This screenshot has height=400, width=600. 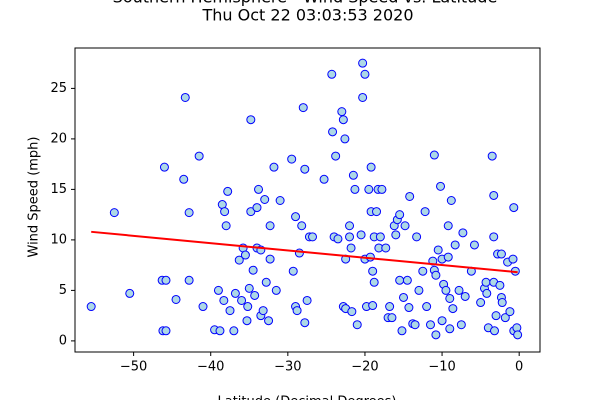 I want to click on x-axis-label: Latitude (Decimal Degrees), so click(x=306, y=397).